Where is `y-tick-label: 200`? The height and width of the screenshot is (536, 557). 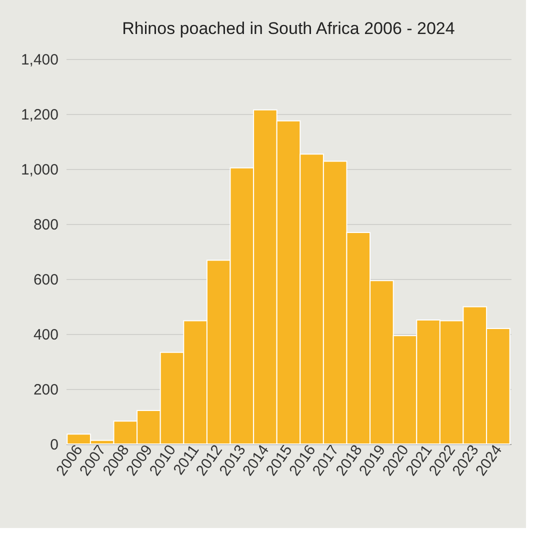 y-tick-label: 200 is located at coordinates (45, 390).